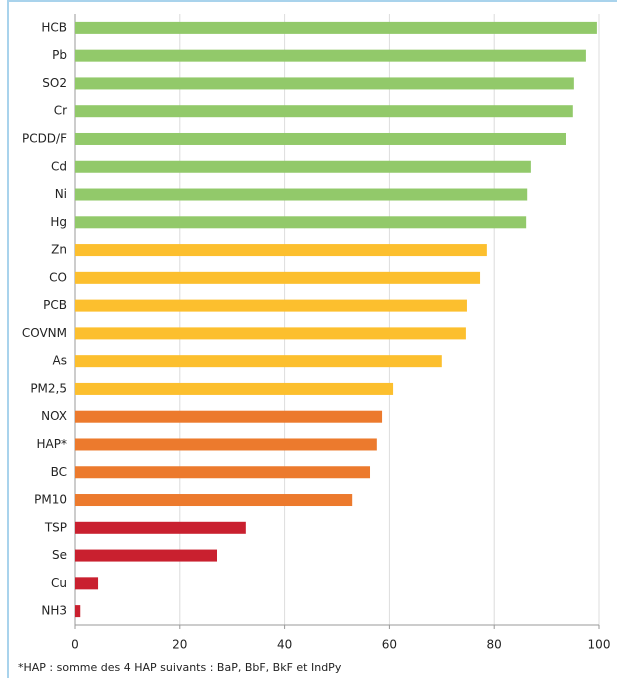  I want to click on y-tick-label: HAP*, so click(52, 444).